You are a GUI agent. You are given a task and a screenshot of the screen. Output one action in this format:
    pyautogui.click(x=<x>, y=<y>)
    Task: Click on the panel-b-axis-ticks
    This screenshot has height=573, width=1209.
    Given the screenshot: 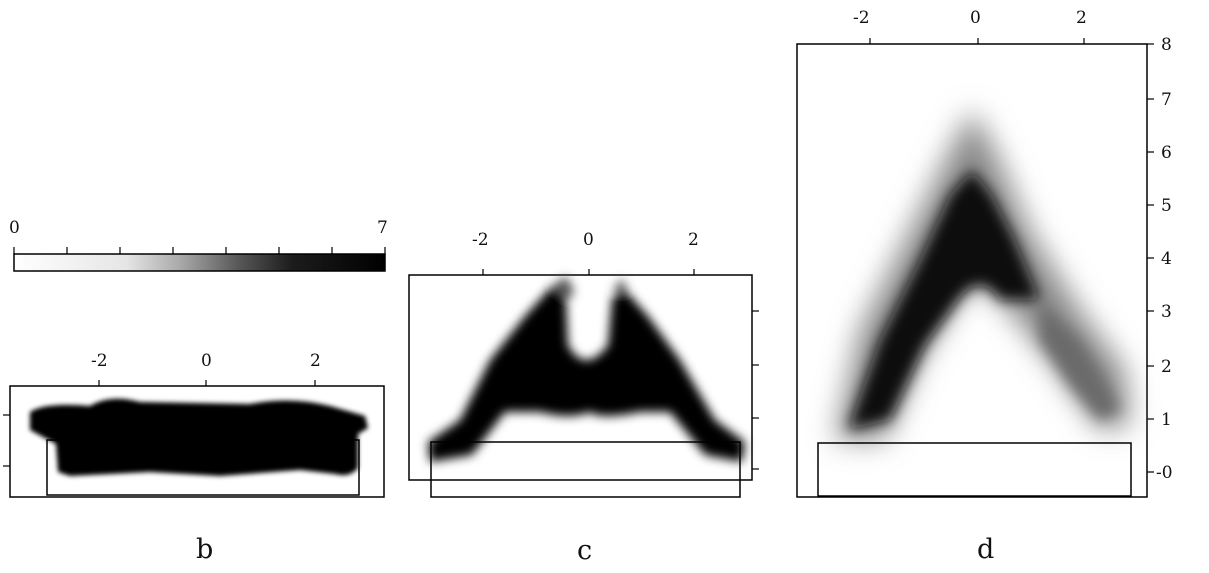 What is the action you would take?
    pyautogui.click(x=159, y=423)
    